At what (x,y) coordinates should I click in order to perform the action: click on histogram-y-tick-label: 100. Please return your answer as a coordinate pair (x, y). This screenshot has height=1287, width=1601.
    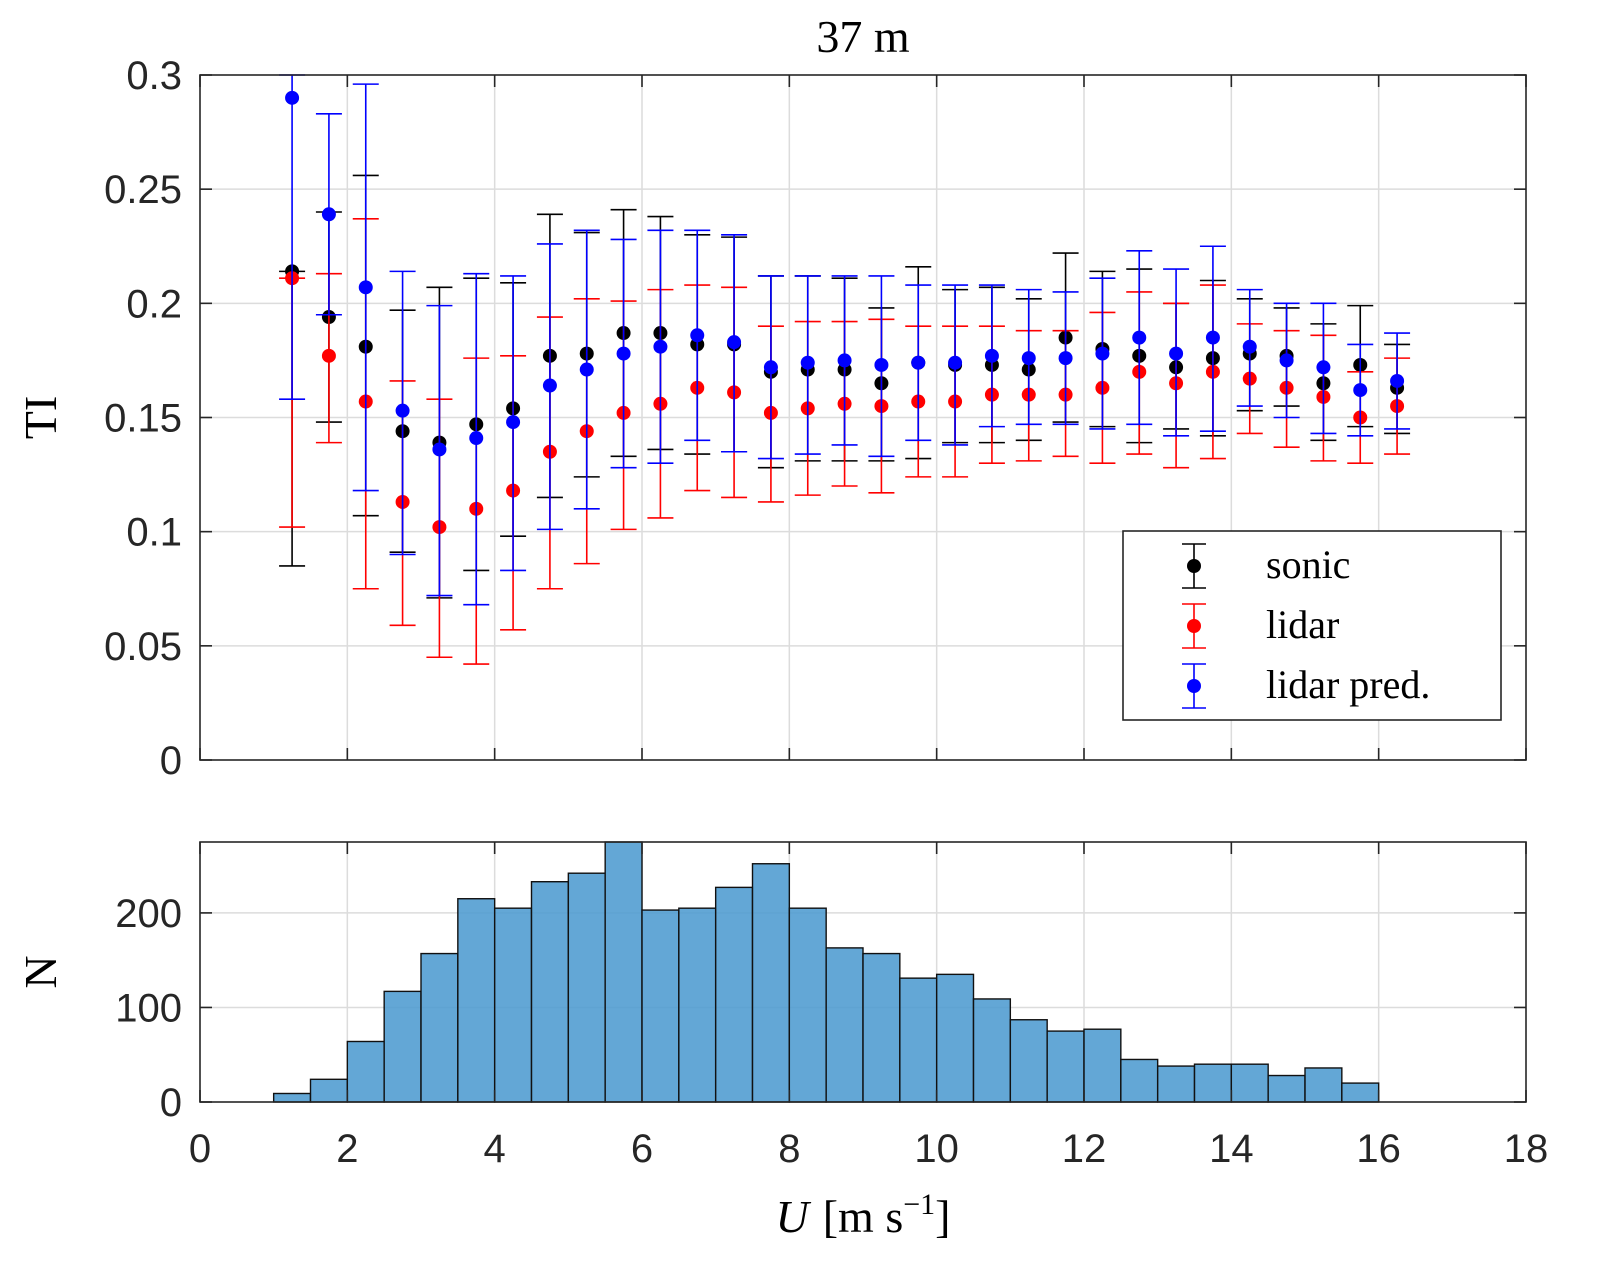
    Looking at the image, I should click on (148, 1008).